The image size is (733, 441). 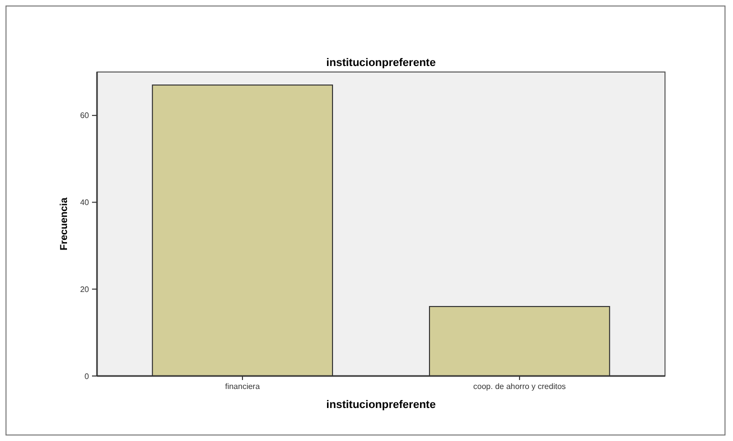 What do you see at coordinates (242, 386) in the screenshot?
I see `x-tick-label: financiera` at bounding box center [242, 386].